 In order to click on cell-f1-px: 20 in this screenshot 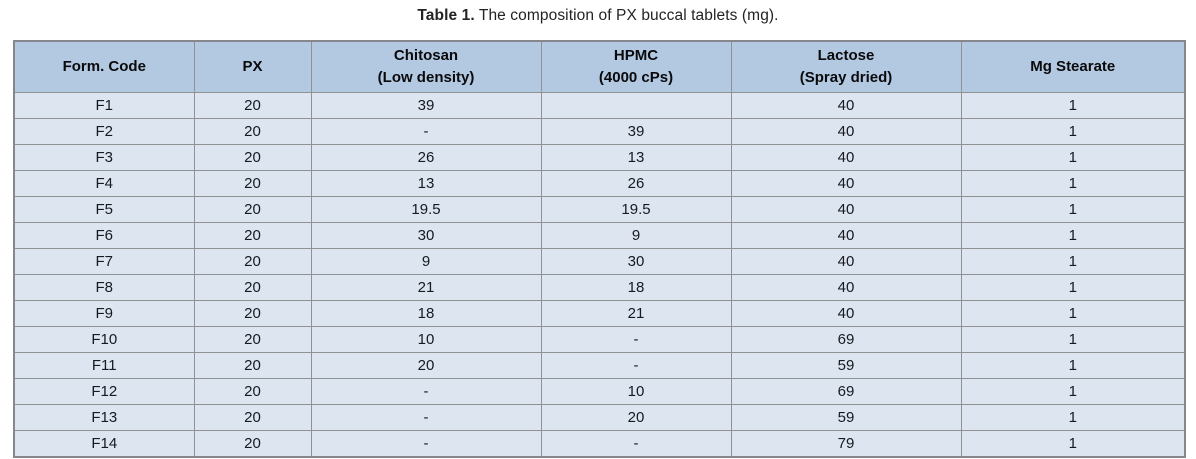, I will do `click(252, 105)`.